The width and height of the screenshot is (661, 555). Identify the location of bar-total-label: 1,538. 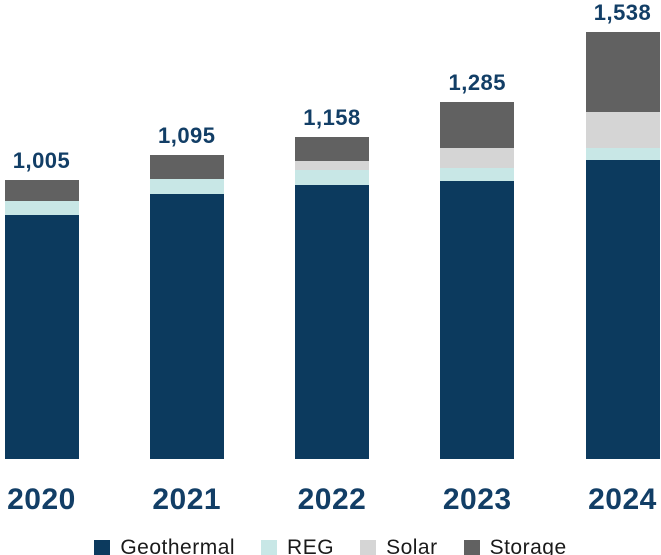
(622, 12).